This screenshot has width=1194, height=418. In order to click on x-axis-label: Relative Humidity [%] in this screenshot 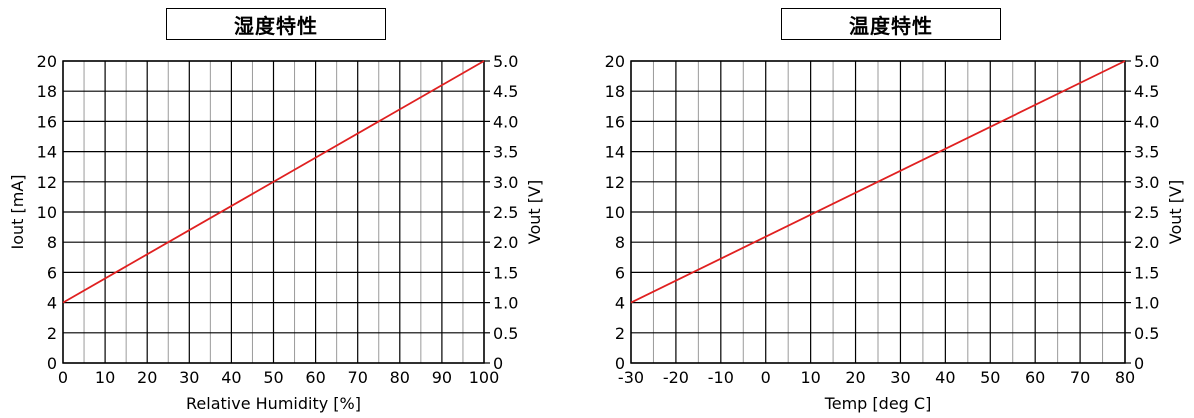, I will do `click(273, 403)`.